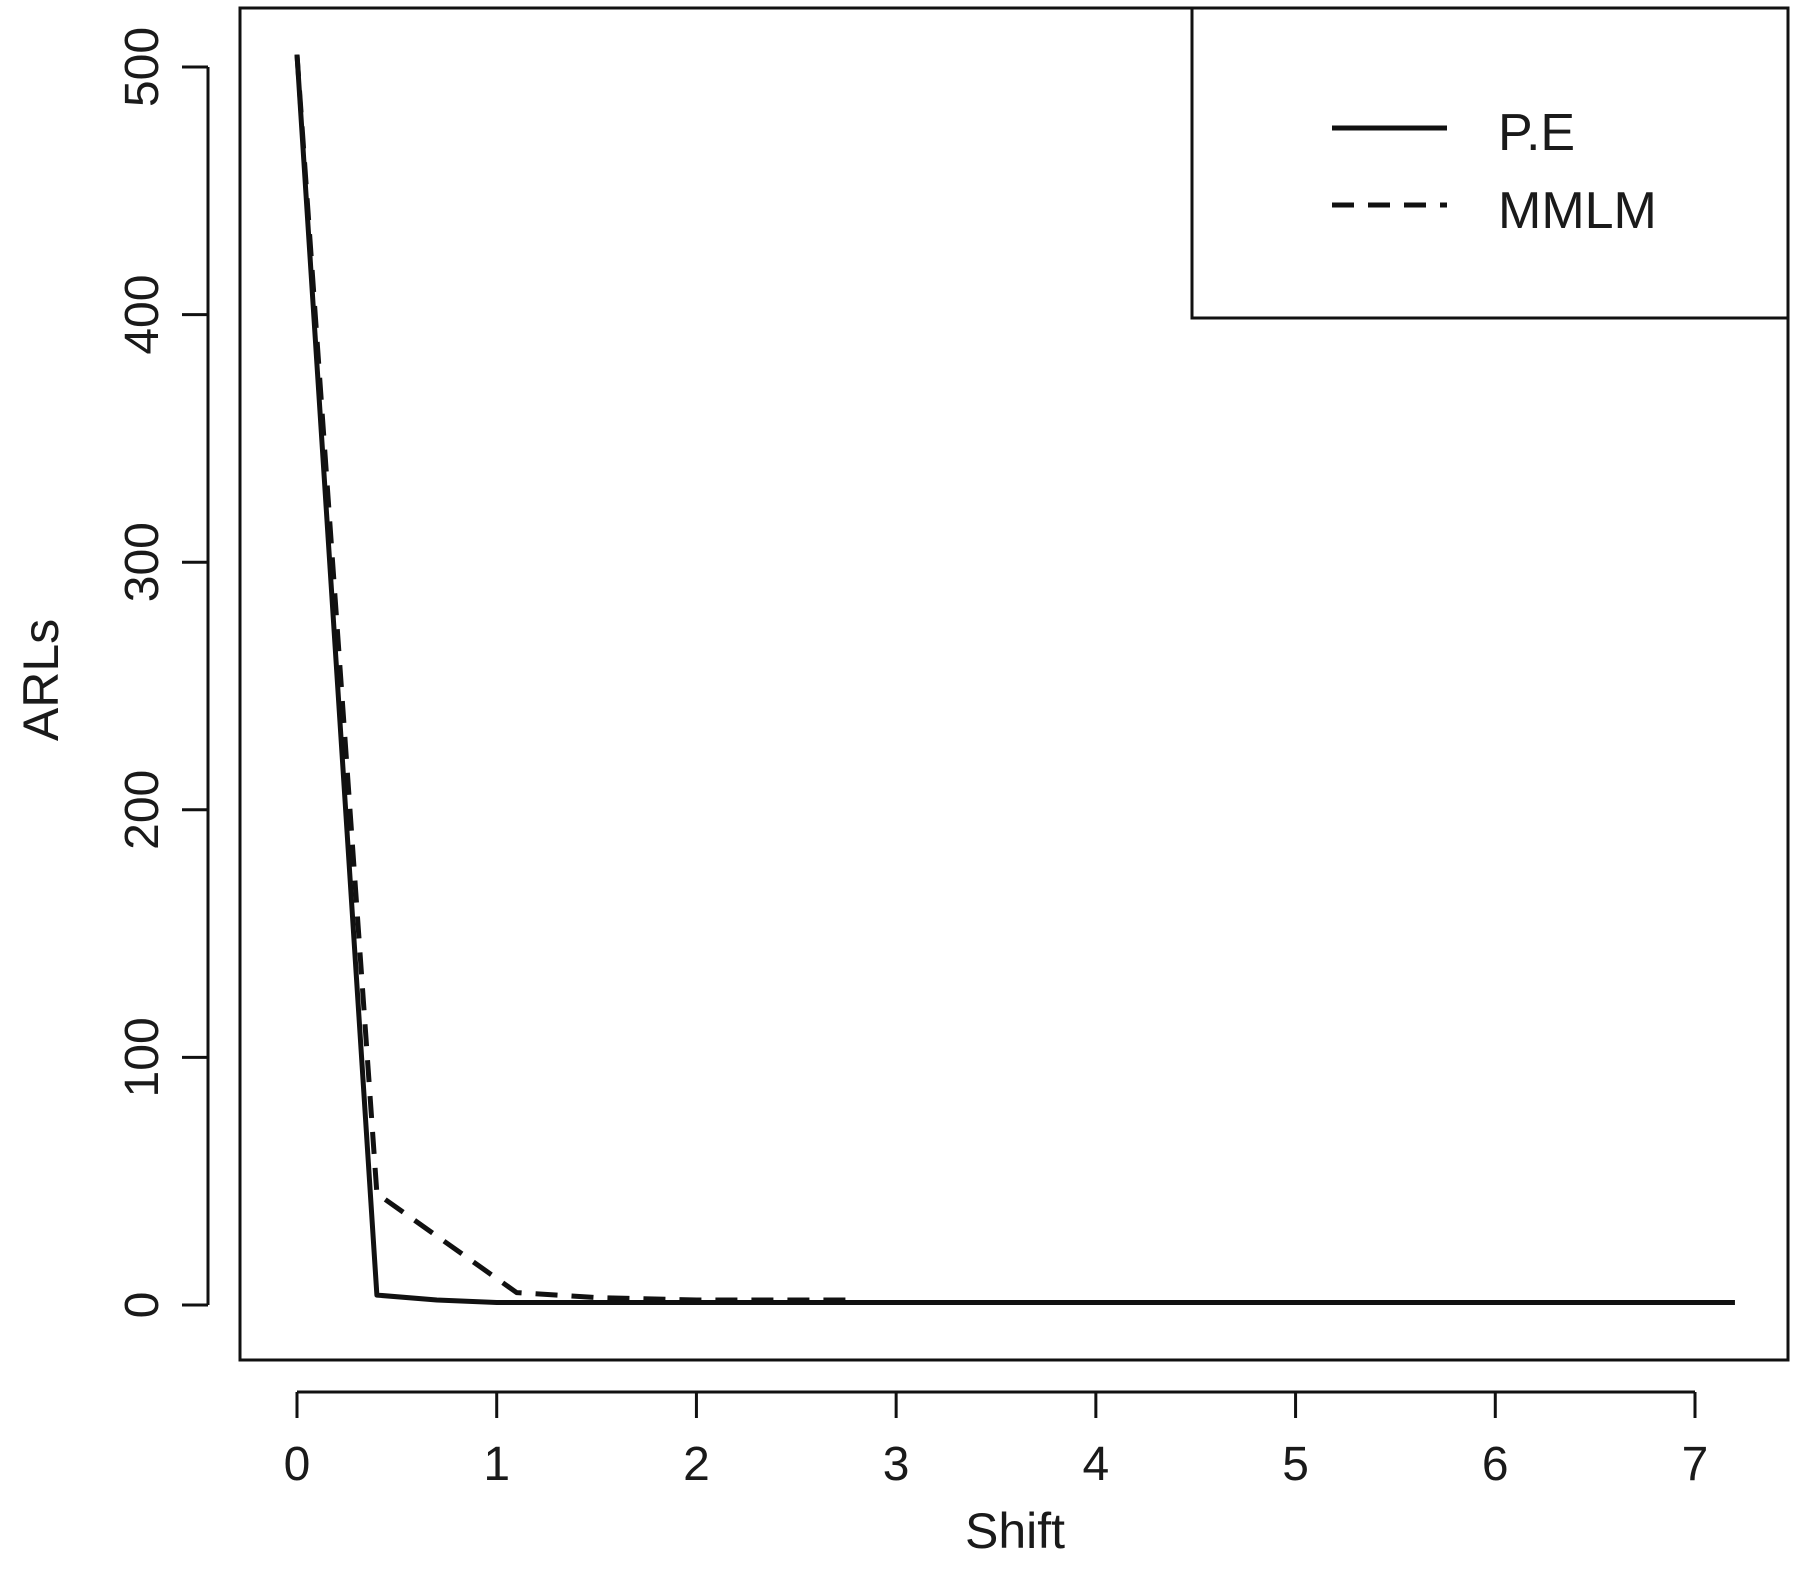 Image resolution: width=1794 pixels, height=1576 pixels. What do you see at coordinates (896, 1464) in the screenshot?
I see `x-tick-label: 3` at bounding box center [896, 1464].